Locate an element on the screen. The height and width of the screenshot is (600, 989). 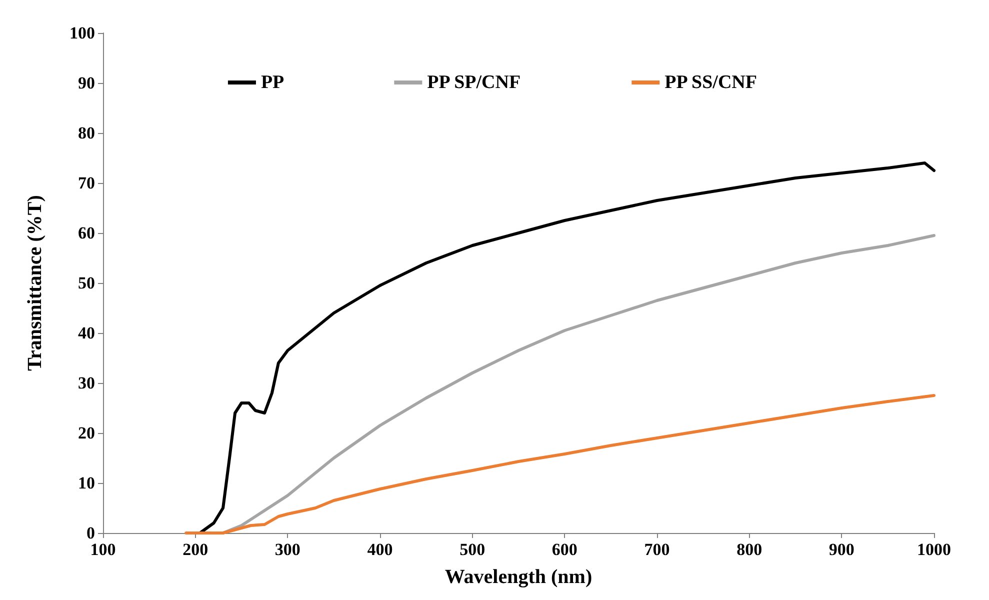
x-tick-label: 200 is located at coordinates (195, 549).